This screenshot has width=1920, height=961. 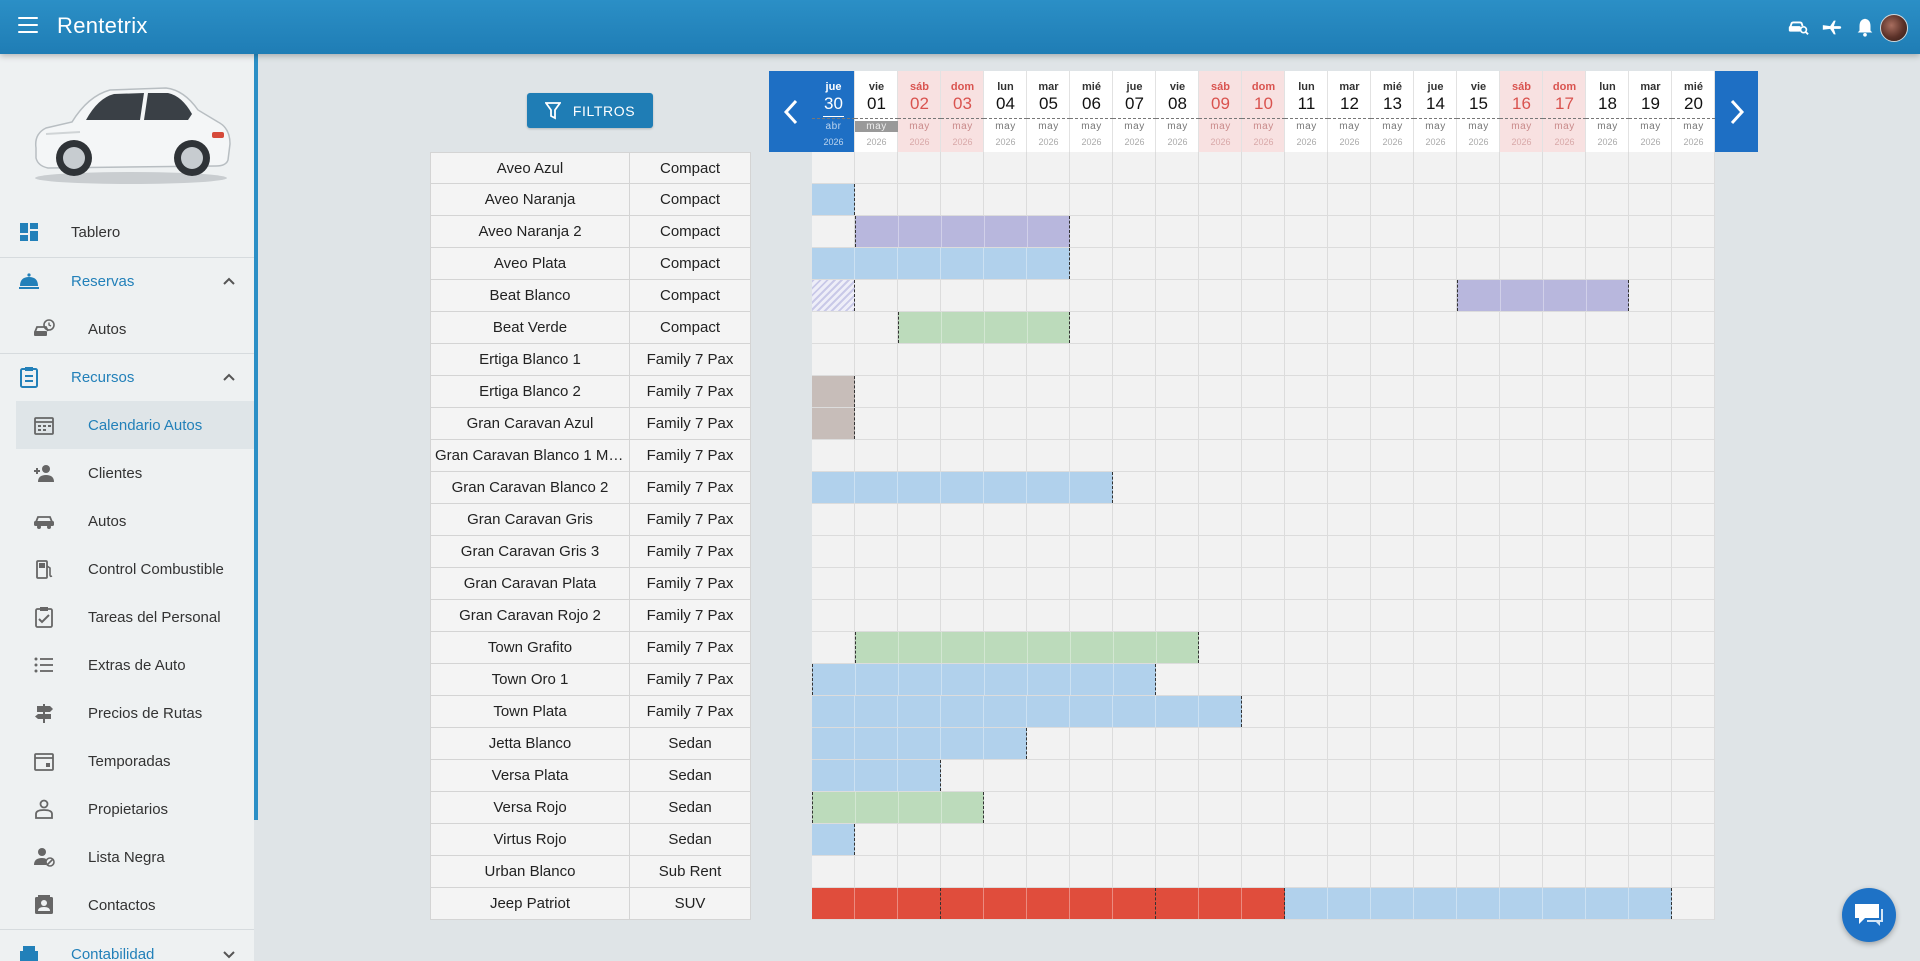 I want to click on table-row: Gran Caravan Blanco 1 MT... Family 7 Pax, so click(x=590, y=456).